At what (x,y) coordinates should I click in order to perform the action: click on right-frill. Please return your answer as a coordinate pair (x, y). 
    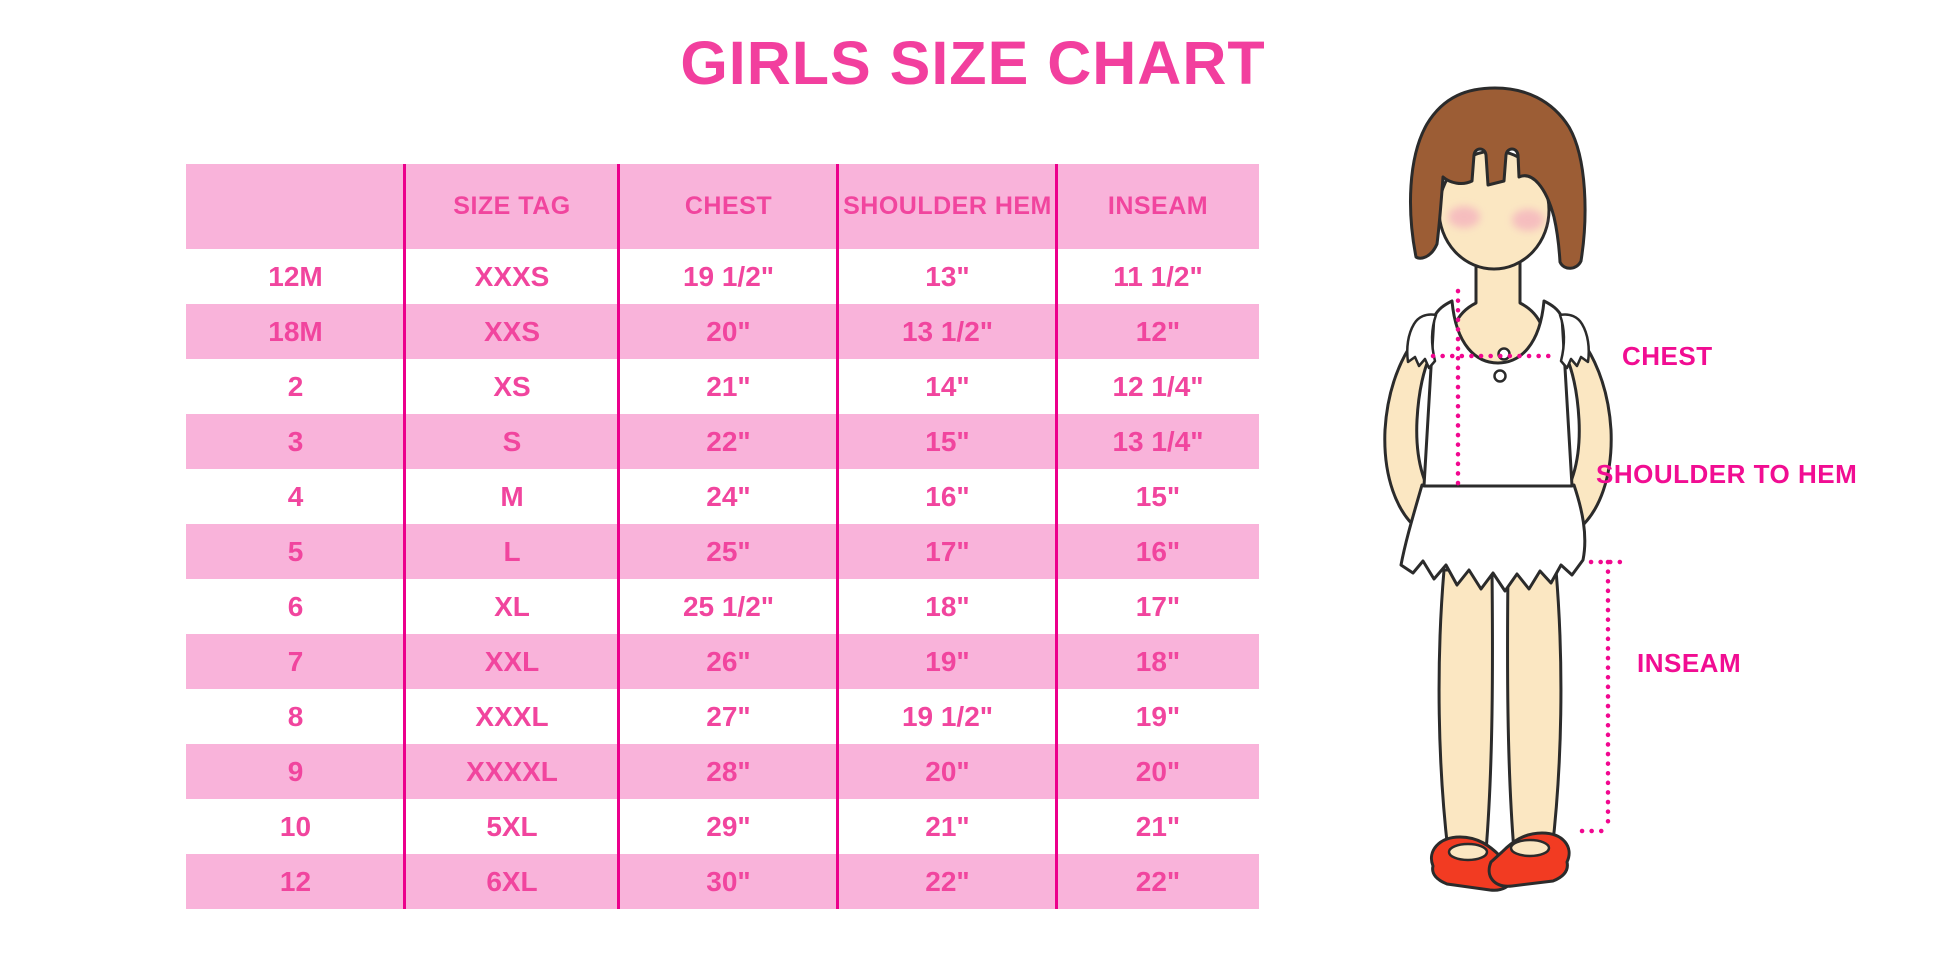
    Looking at the image, I should click on (1574, 341).